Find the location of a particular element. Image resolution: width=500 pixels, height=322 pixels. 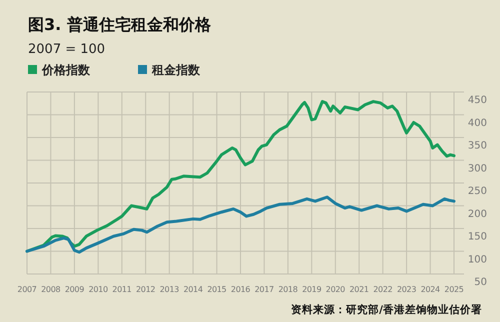

x-tick-label: 2011 is located at coordinates (122, 289).